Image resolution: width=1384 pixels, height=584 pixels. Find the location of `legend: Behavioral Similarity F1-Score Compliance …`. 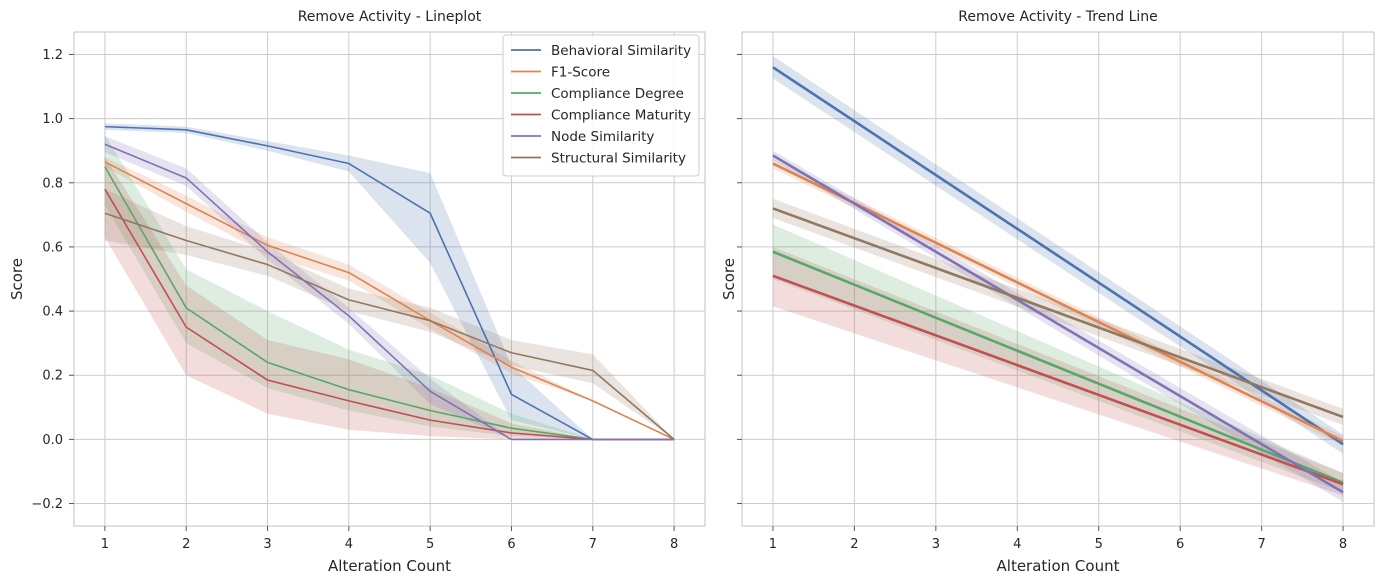

legend: Behavioral Similarity F1-Score Compliance … is located at coordinates (601, 105).